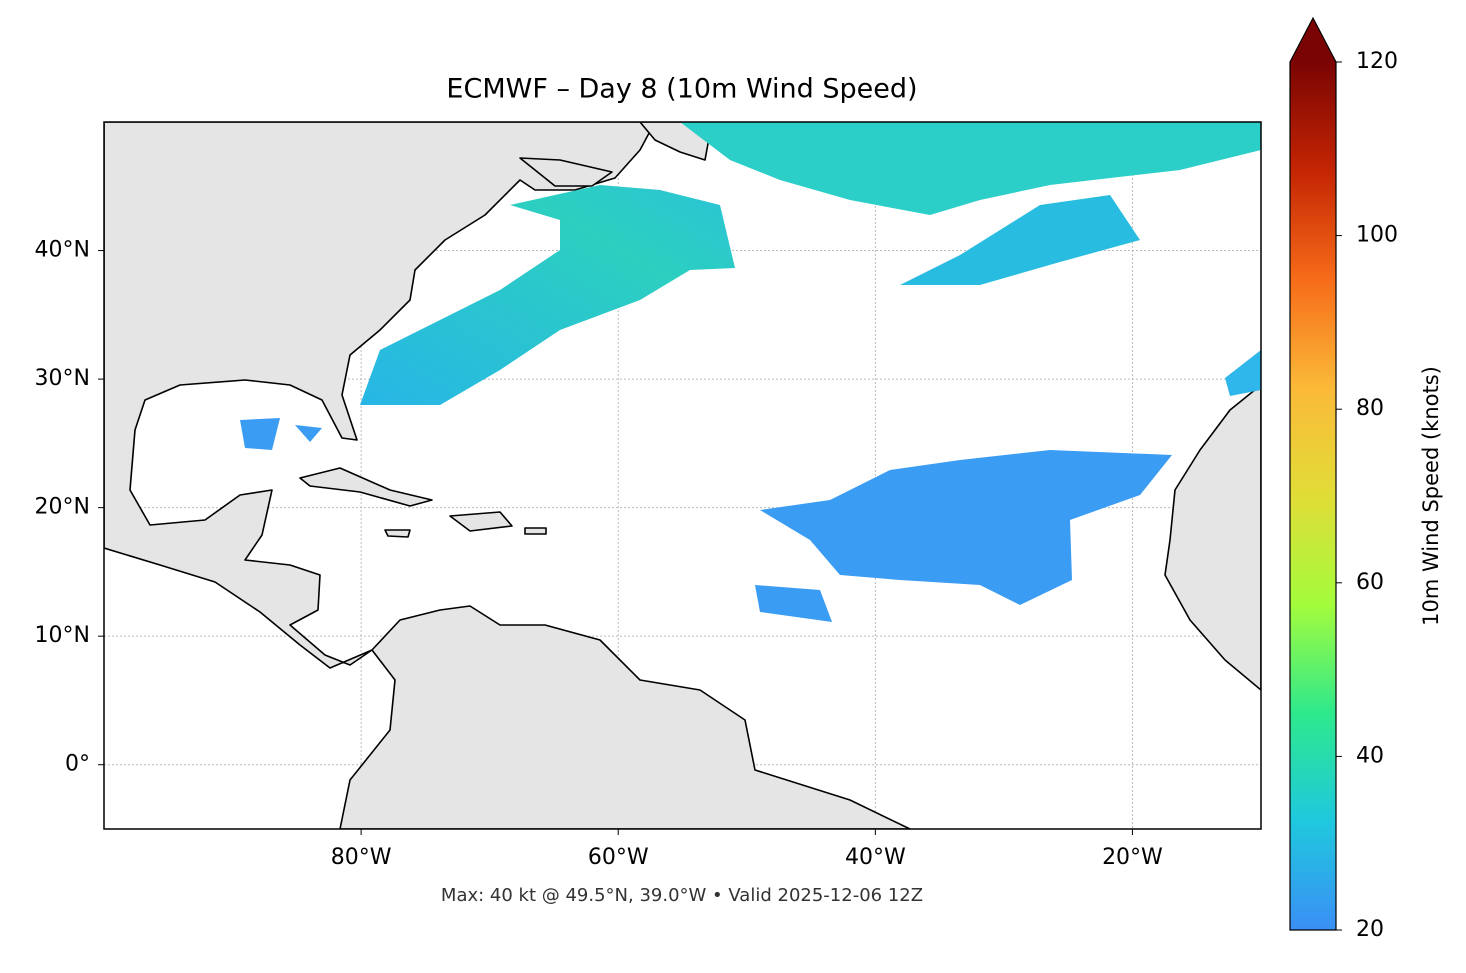 The width and height of the screenshot is (1466, 973). What do you see at coordinates (566, 172) in the screenshot?
I see `newfoundland` at bounding box center [566, 172].